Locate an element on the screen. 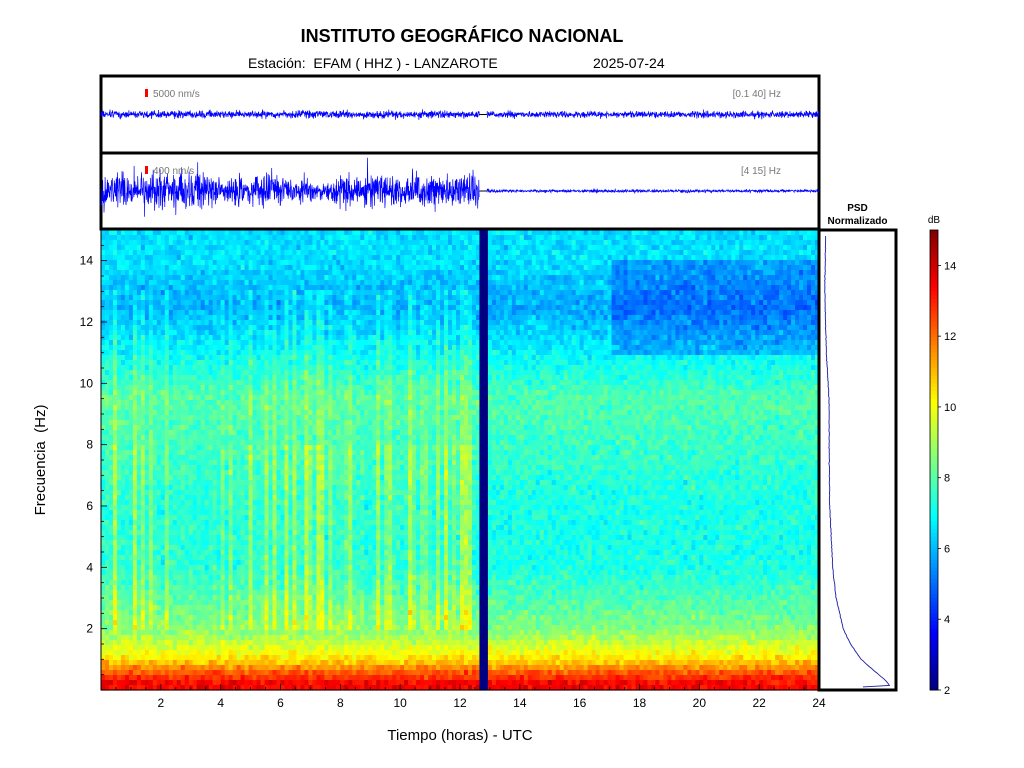 The height and width of the screenshot is (768, 1024). station-name: EFAM ( HHZ ) - LANZAROTE is located at coordinates (405, 63).